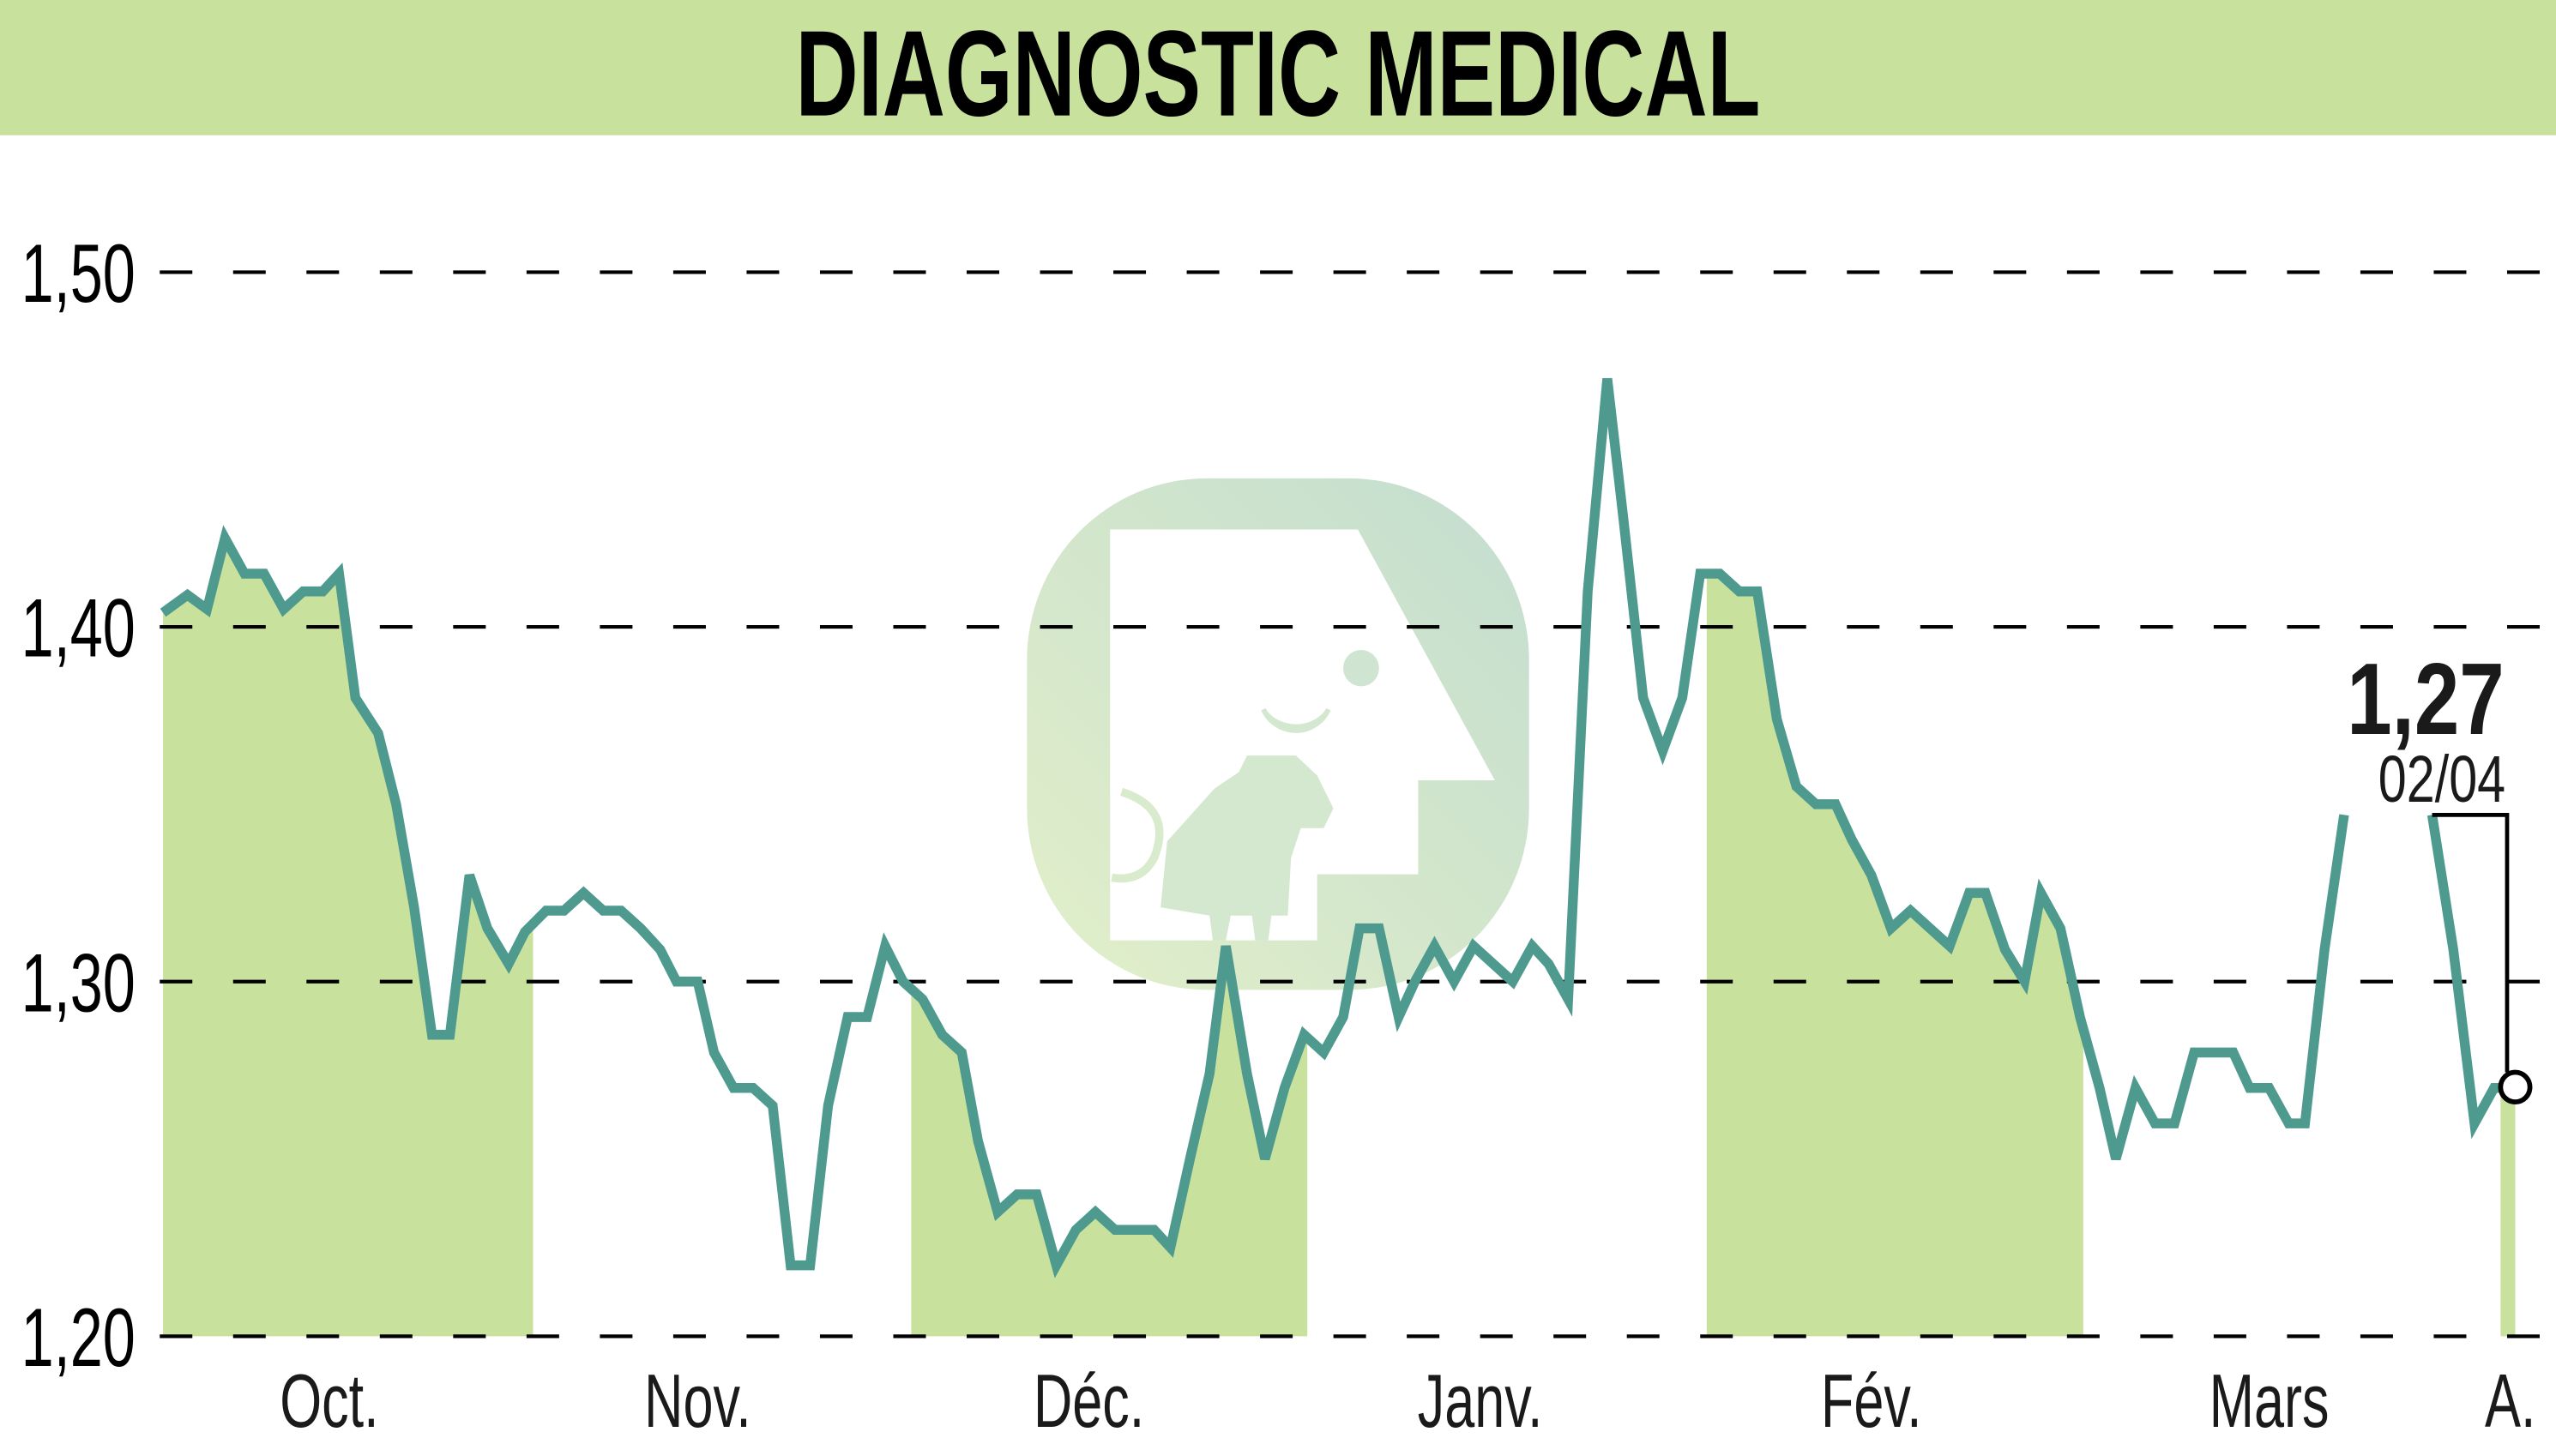  What do you see at coordinates (78, 1337) in the screenshot?
I see `y-tick-label: 1,20` at bounding box center [78, 1337].